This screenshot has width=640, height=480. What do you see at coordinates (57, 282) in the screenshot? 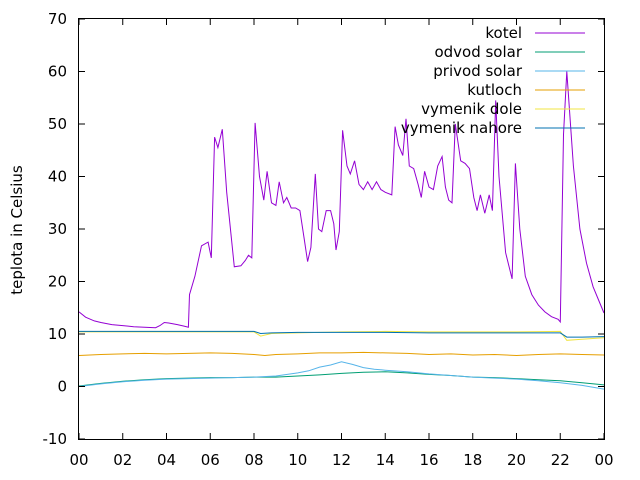
I see `y-tick-label: 20` at bounding box center [57, 282].